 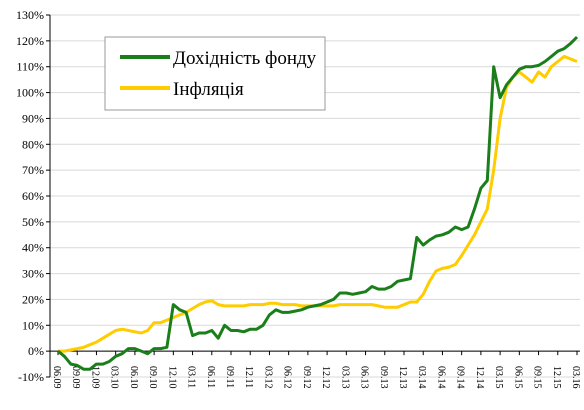 What do you see at coordinates (33, 325) in the screenshot?
I see `y-tick-label: 10%` at bounding box center [33, 325].